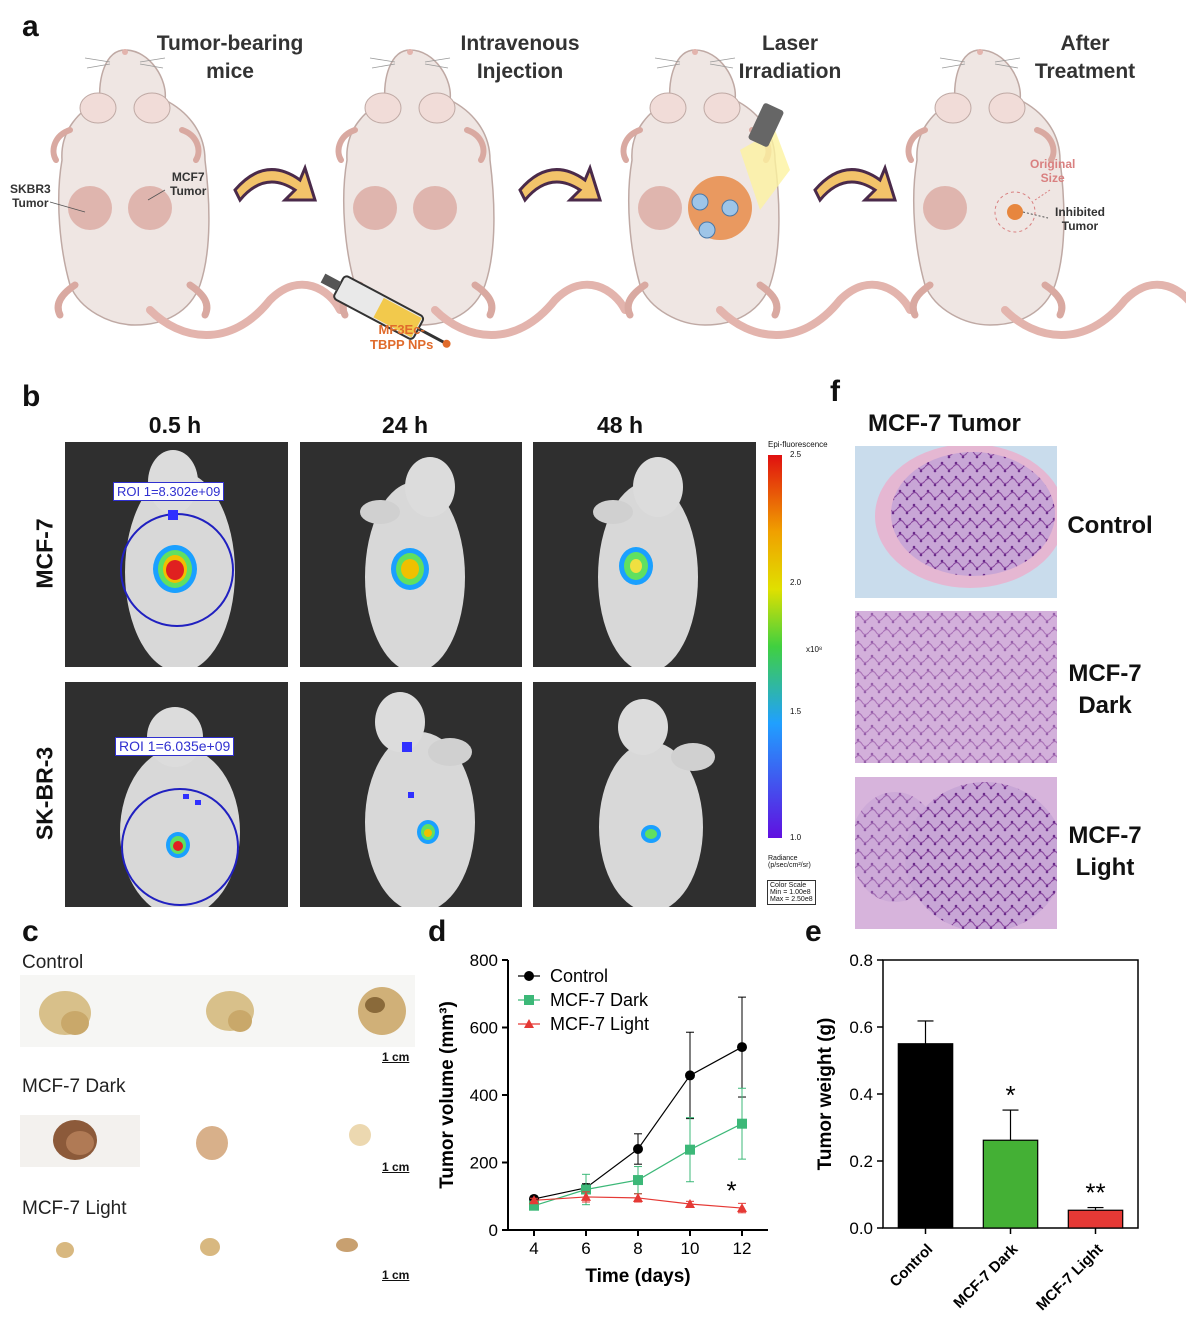  Describe the element at coordinates (169, 491) in the screenshot. I see `roi-label-mcf7: ROI 1=8.302e+09` at that location.